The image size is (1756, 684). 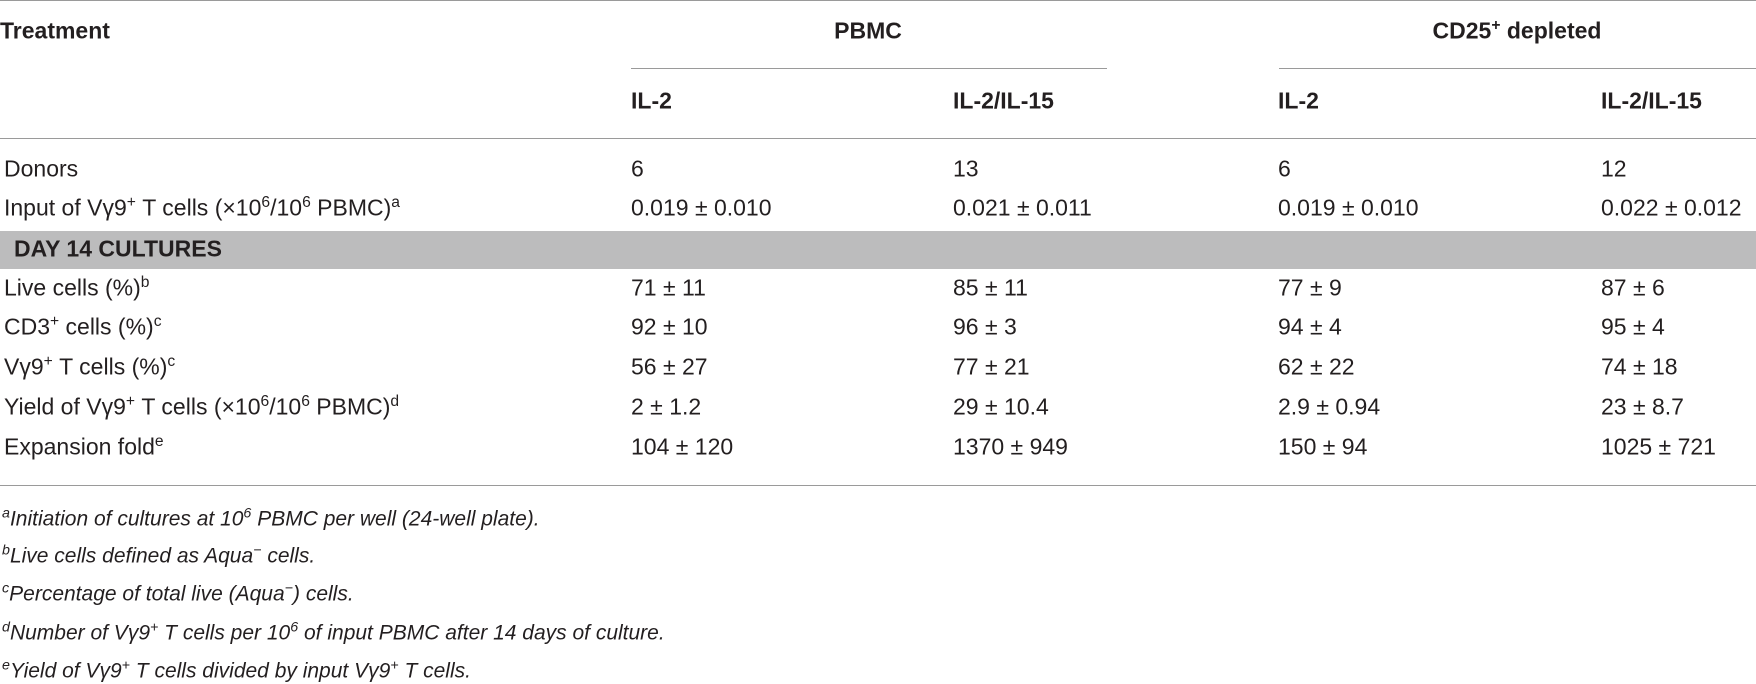 I want to click on group-header: CD25+ depleted, so click(x=1517, y=30).